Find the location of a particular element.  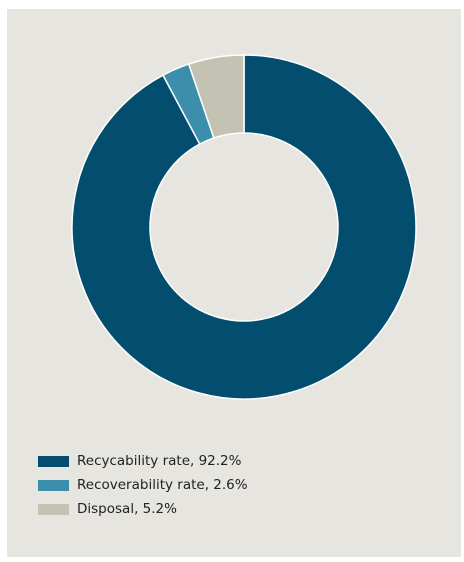

legend-item-recycability: Recycability rate, 92.2% is located at coordinates (143, 461).